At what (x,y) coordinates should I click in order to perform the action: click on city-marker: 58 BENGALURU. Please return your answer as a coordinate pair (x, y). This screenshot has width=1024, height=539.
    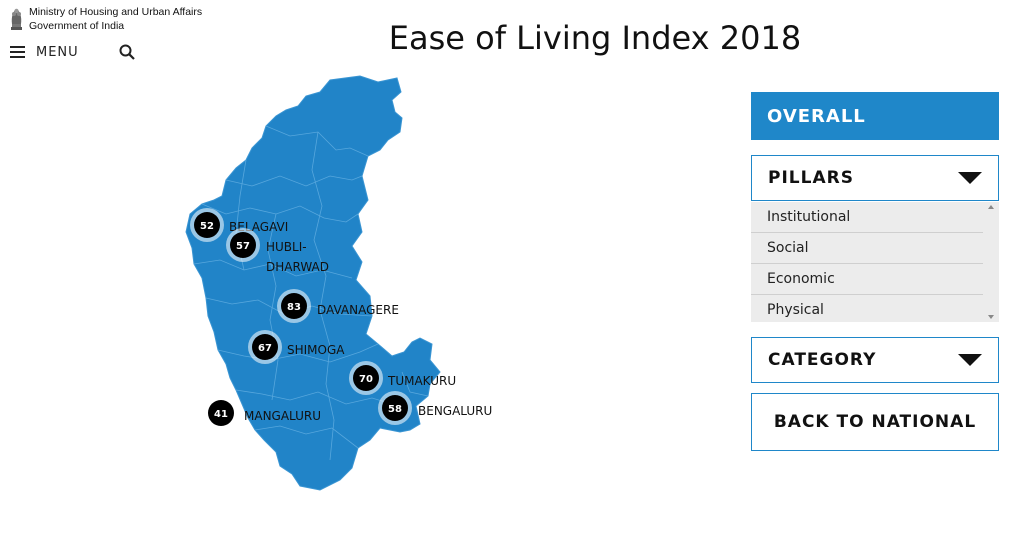
    Looking at the image, I should click on (435, 408).